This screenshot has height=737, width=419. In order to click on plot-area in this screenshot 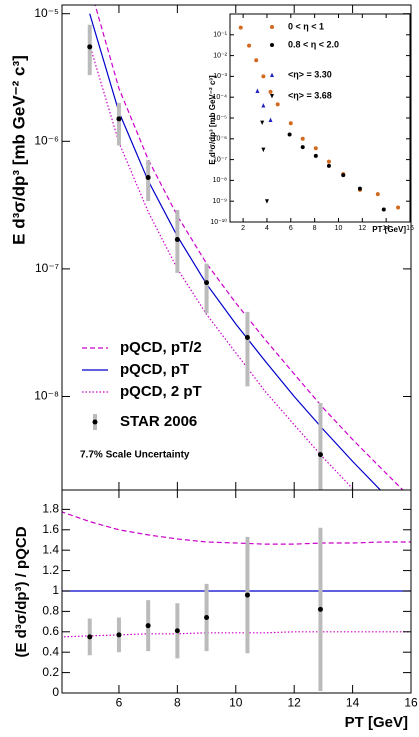, I will do `click(319, 118)`.